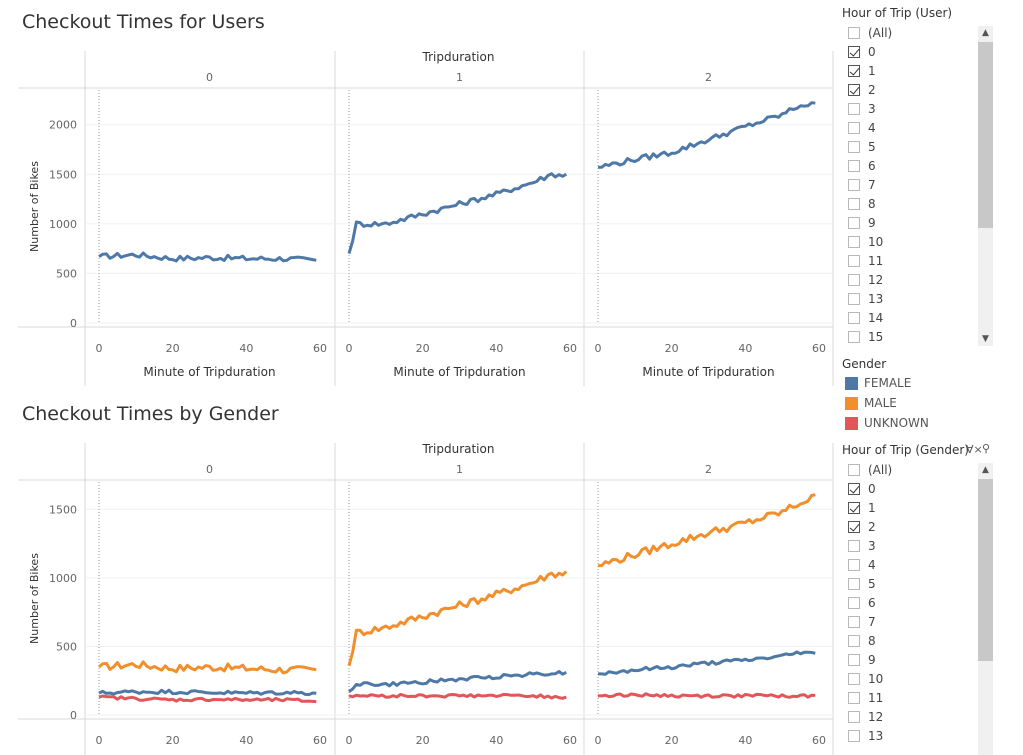  Describe the element at coordinates (913, 148) in the screenshot. I see `filter-user-item: 5` at that location.